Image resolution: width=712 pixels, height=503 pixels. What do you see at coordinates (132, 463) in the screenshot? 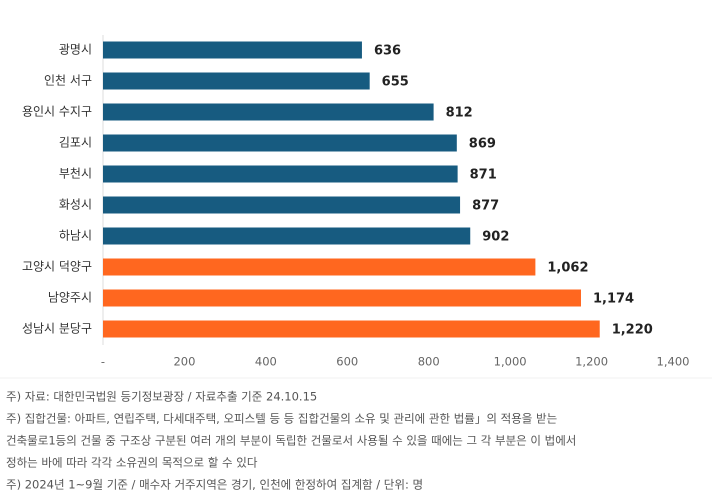
I see `note: 정하는 바에 따라 각각 소유권의 목적으로 할 수 있다` at bounding box center [132, 463].